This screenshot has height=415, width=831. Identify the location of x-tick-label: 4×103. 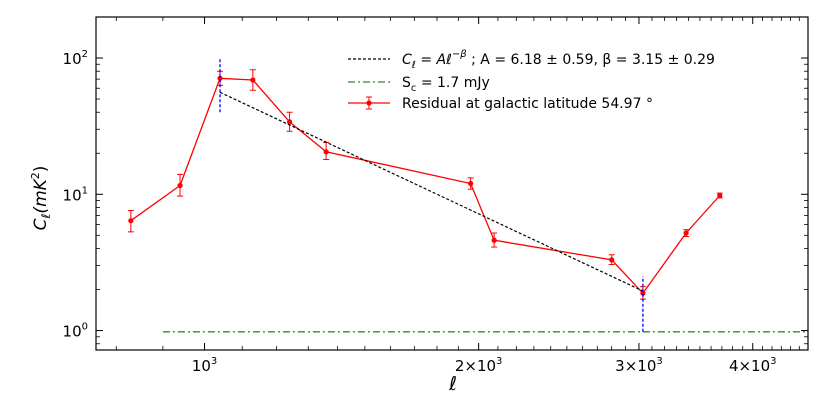
(753, 365).